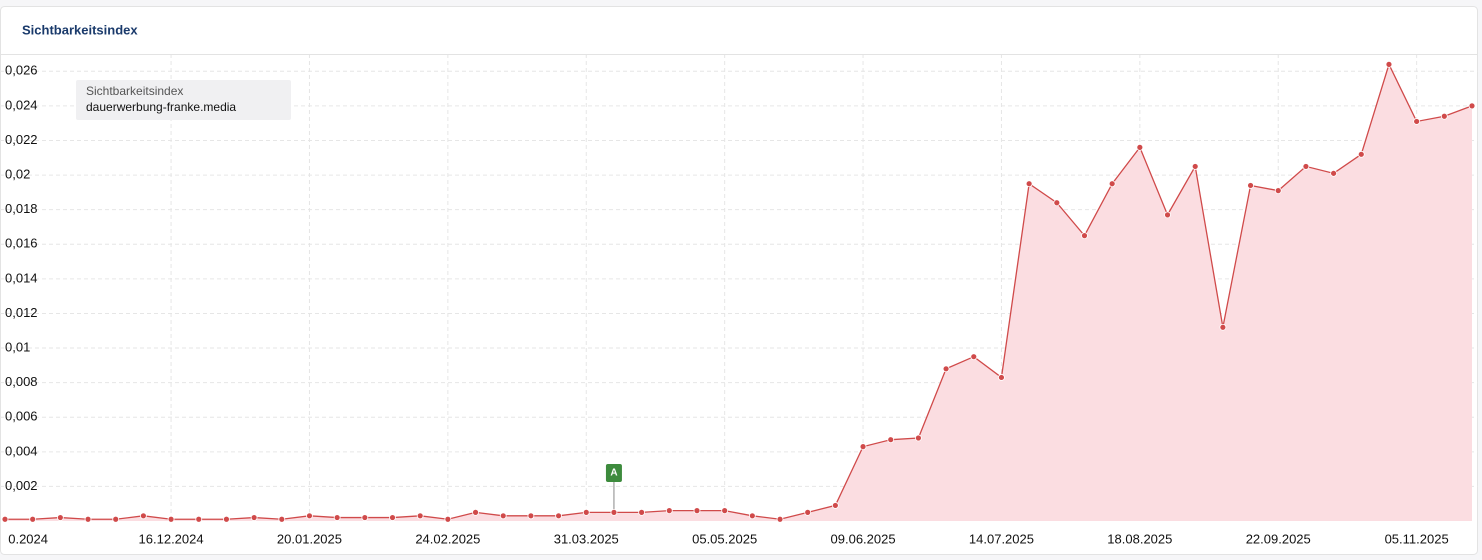 The image size is (1482, 560). Describe the element at coordinates (171, 538) in the screenshot. I see `x-tick-label: 16.12.2024` at that location.